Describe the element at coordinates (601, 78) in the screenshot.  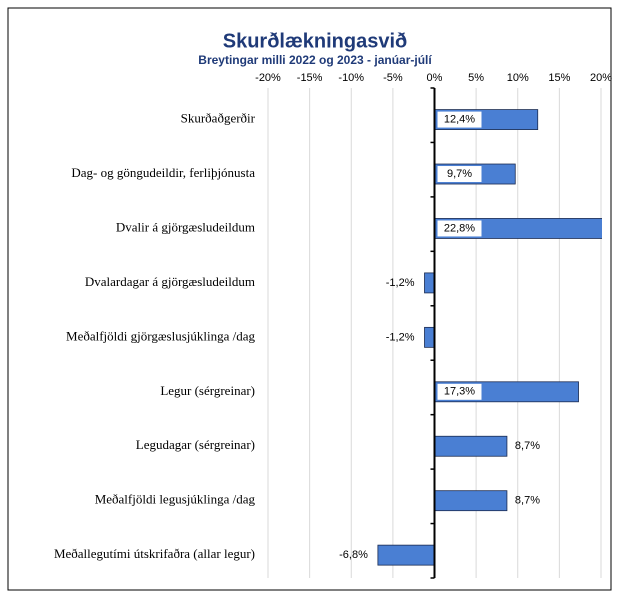
I see `x-tick-label: 20%` at that location.